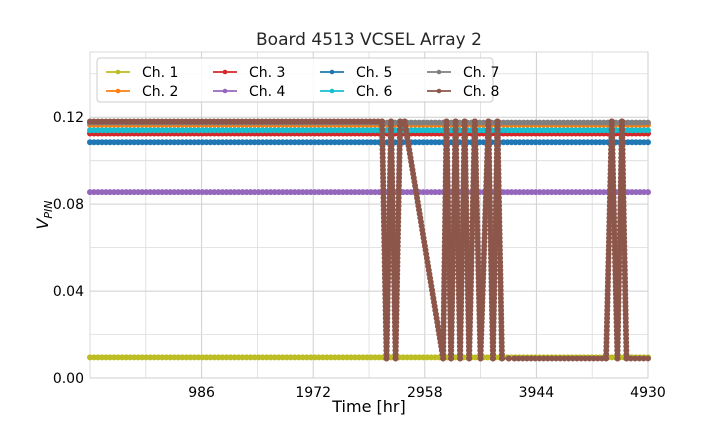 This screenshot has width=720, height=432. What do you see at coordinates (267, 92) in the screenshot?
I see `legend-label: Ch. 4` at bounding box center [267, 92].